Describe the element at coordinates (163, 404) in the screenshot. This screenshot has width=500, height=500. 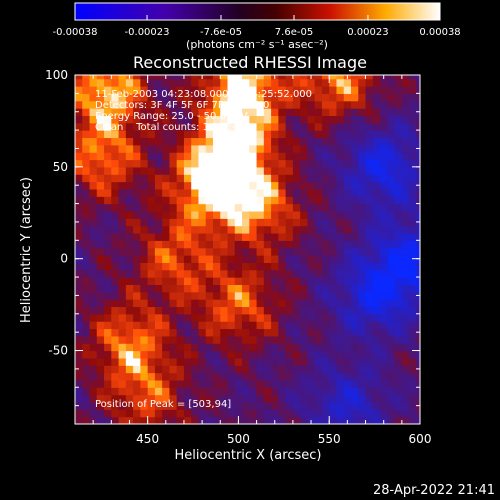
I see `peak-position-label: Position of Peak = [503,94]` at that location.